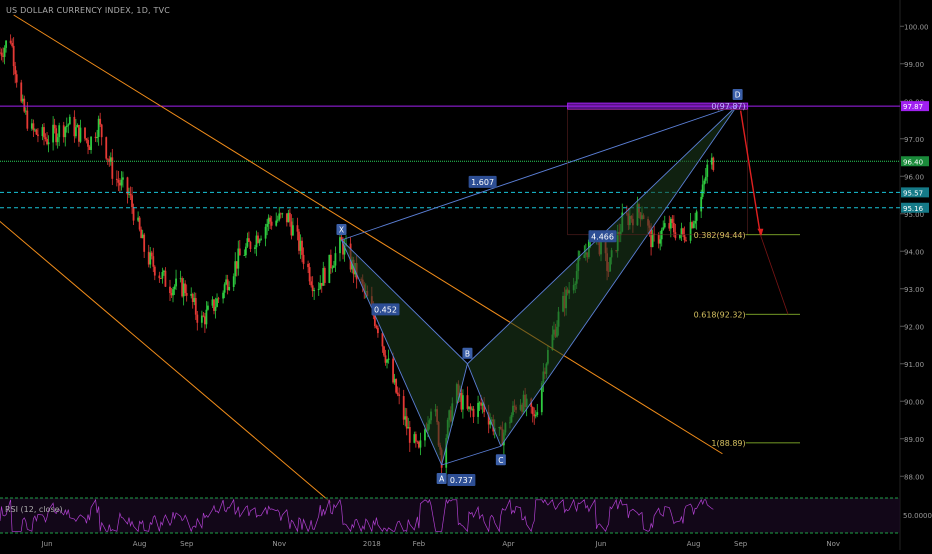 This screenshot has width=932, height=554. Describe the element at coordinates (914, 177) in the screenshot. I see `y-tick-label: 96.00` at that location.